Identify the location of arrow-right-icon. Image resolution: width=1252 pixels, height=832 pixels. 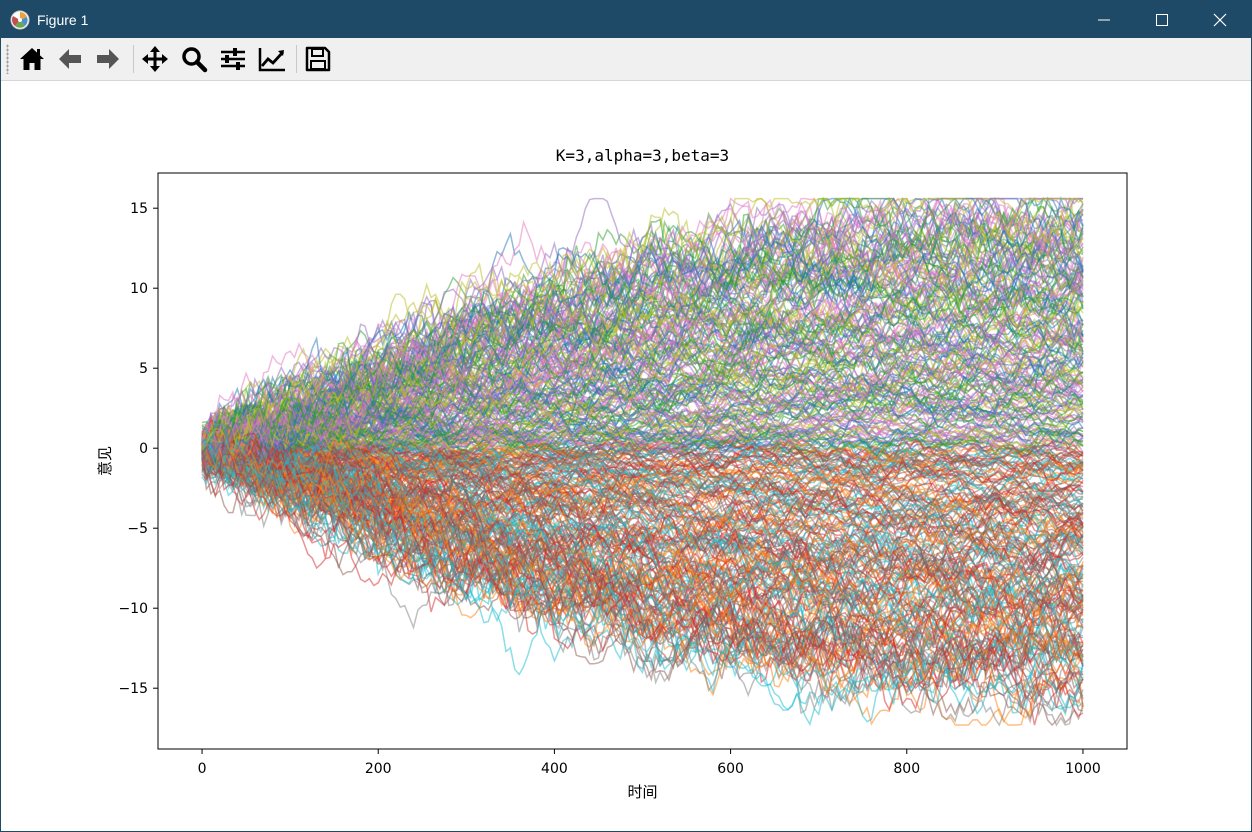
(108, 59).